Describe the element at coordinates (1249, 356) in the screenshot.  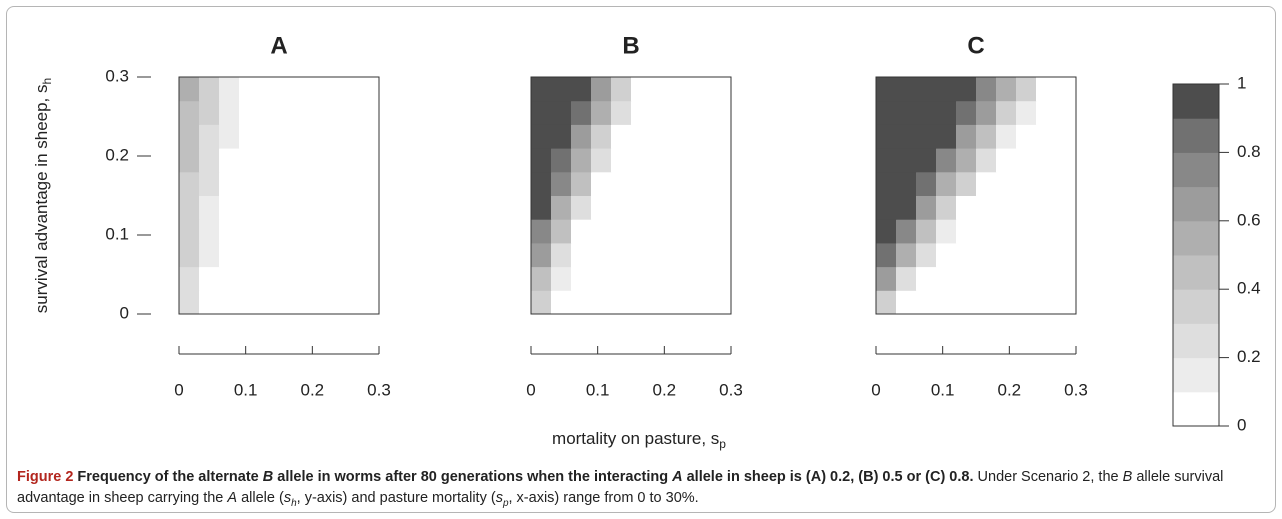
I see `colorbar-tick-label: 0.2` at that location.